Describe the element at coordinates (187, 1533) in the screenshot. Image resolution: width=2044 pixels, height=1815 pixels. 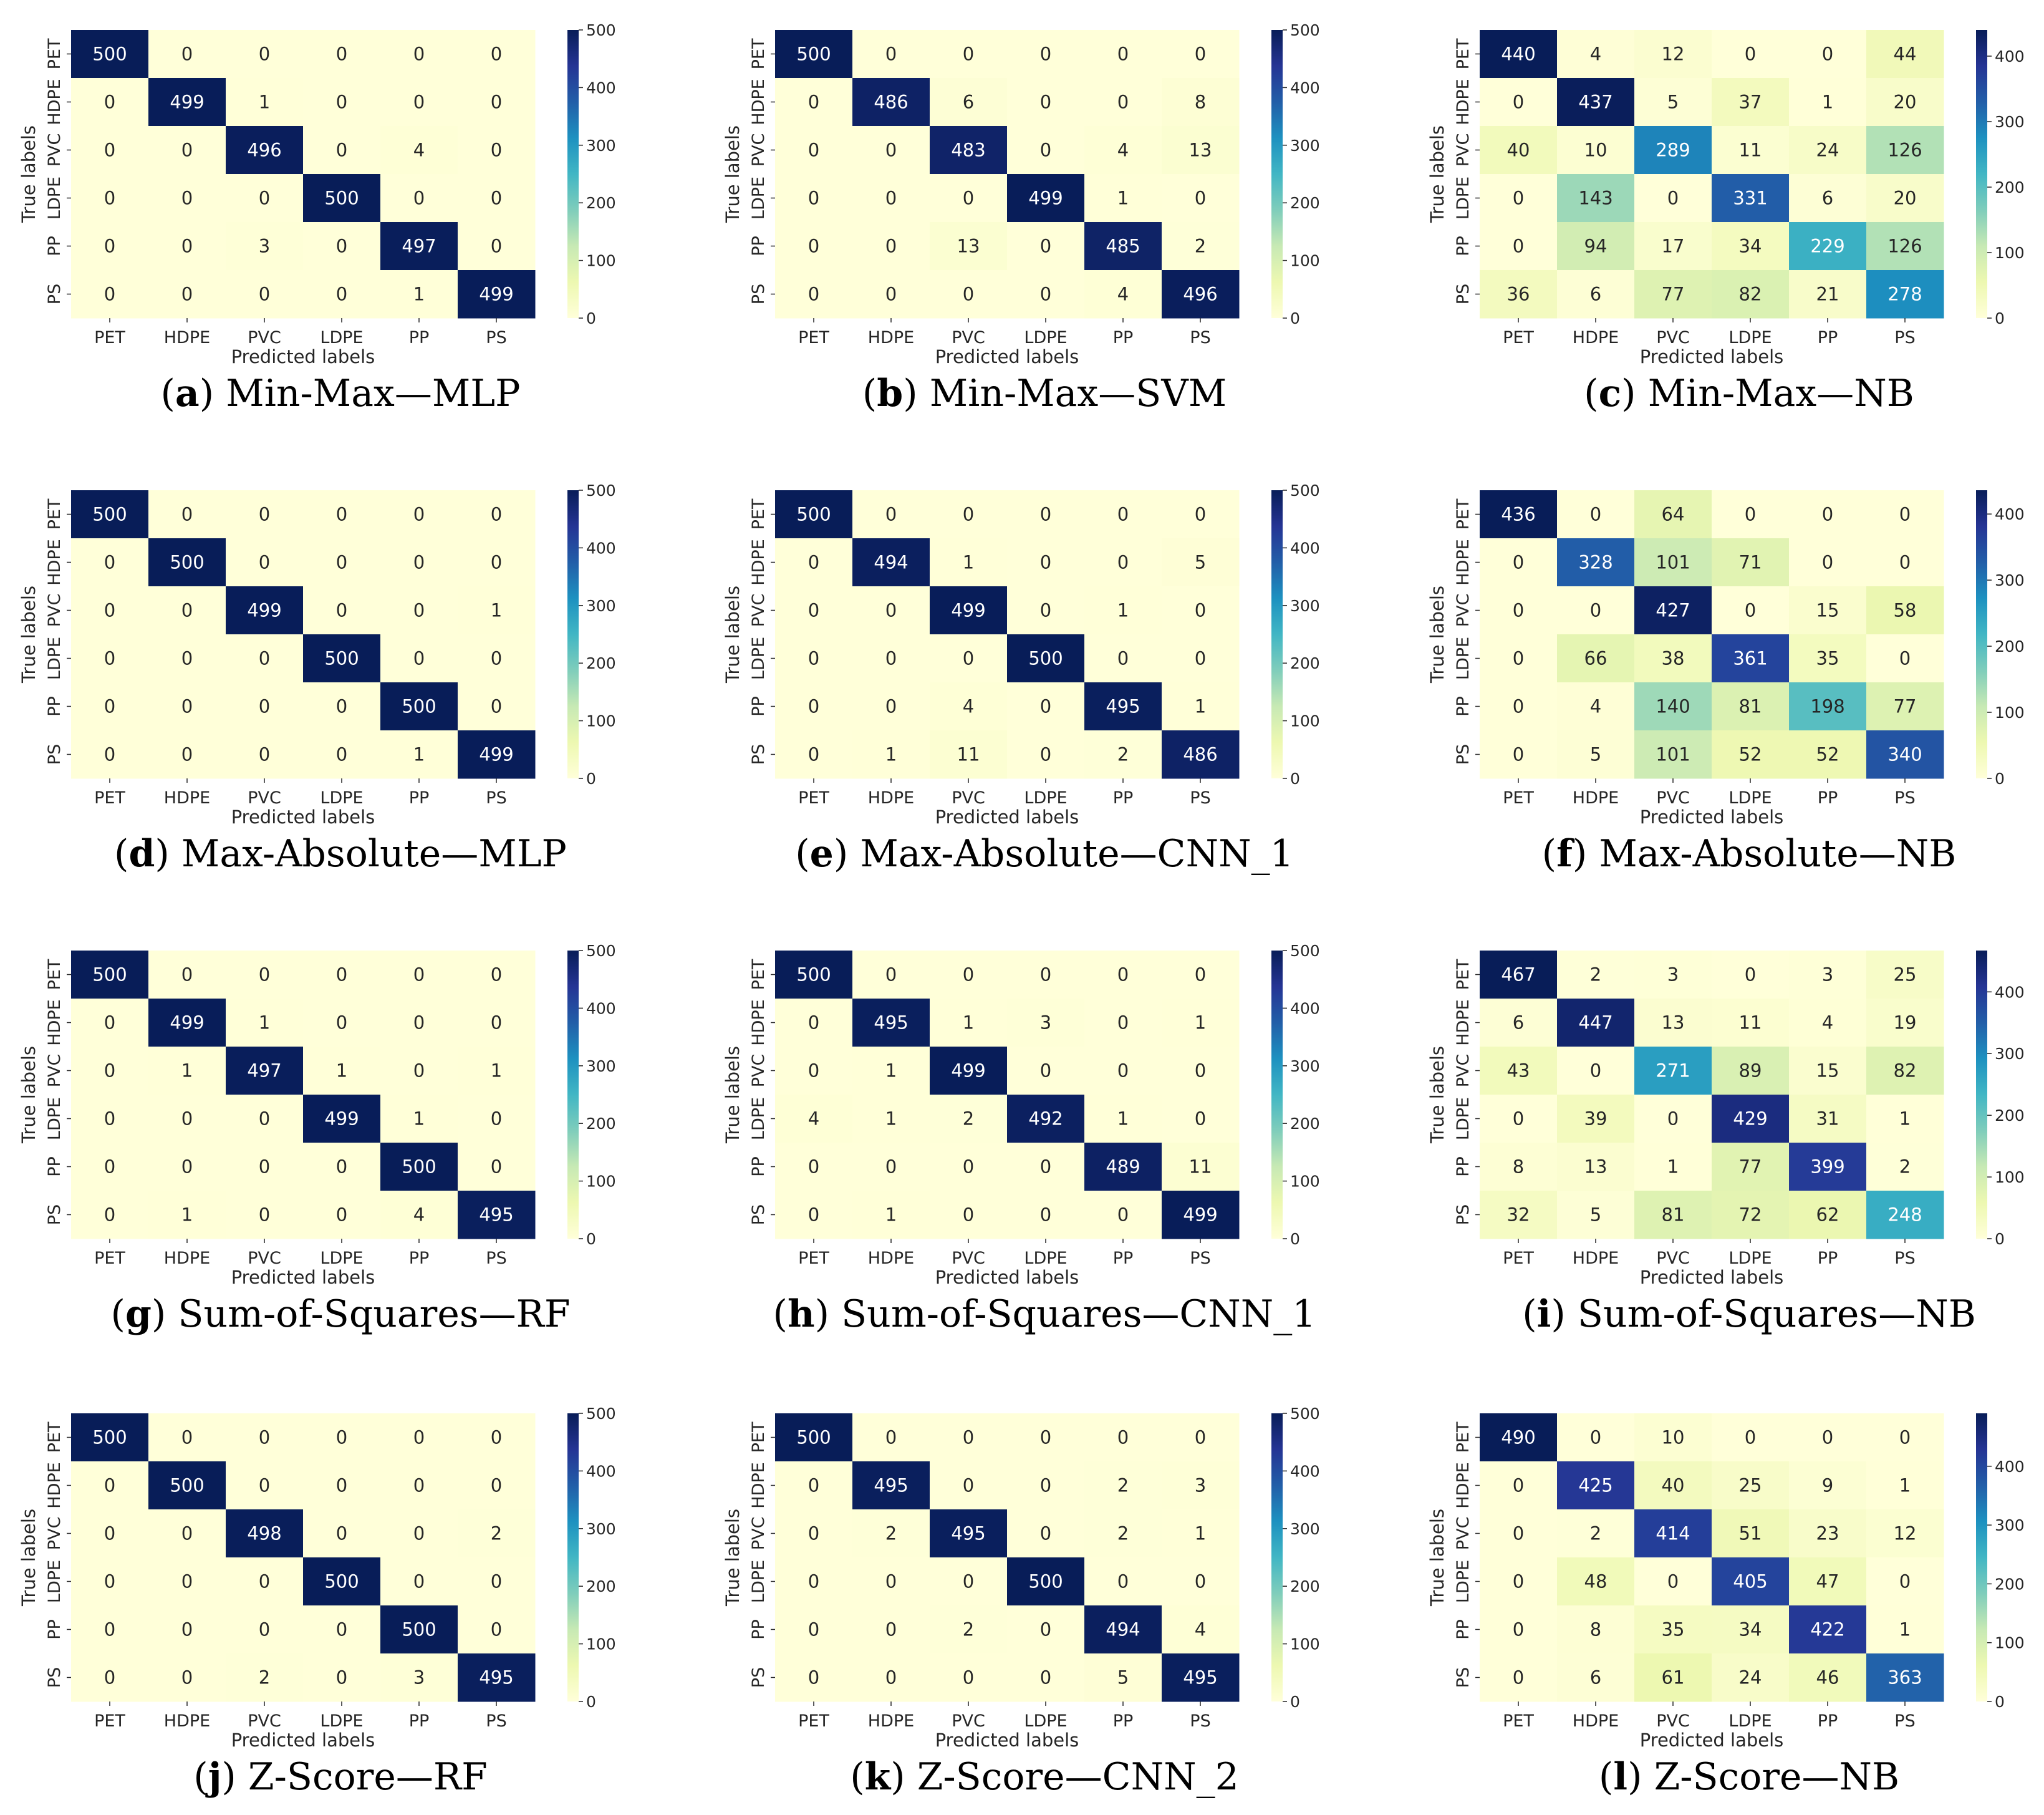
I see `panel-j-cell-label: 0` at that location.